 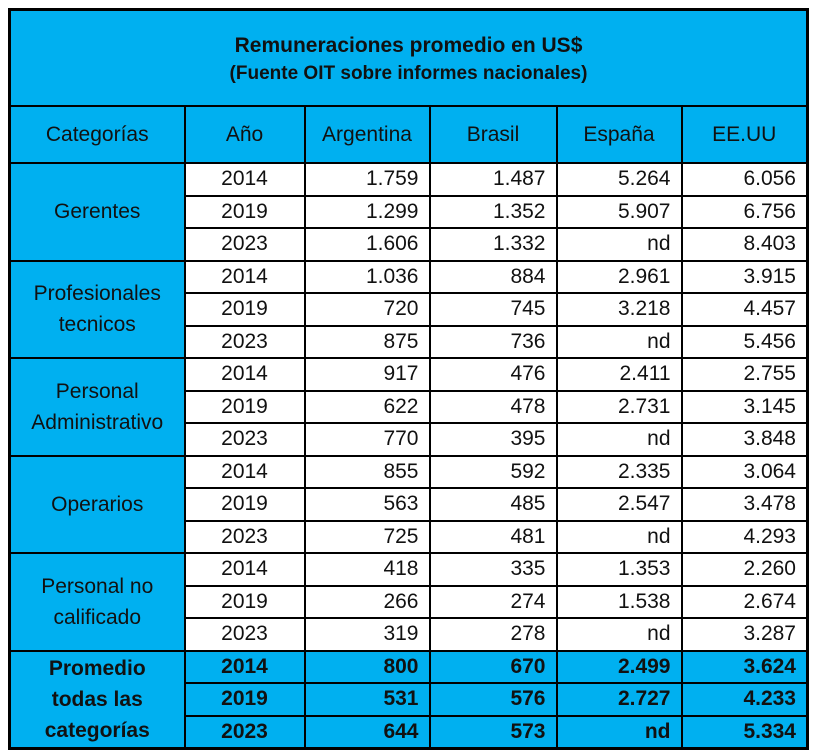 I want to click on value-cell-eeuu: 6.756, so click(x=744, y=211).